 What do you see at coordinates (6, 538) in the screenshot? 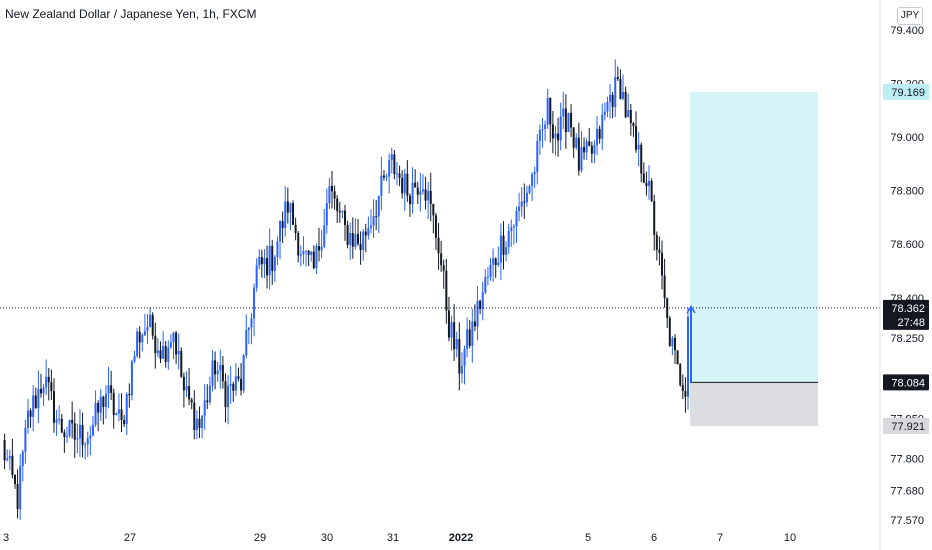
I see `x-tick-label: 3` at bounding box center [6, 538].